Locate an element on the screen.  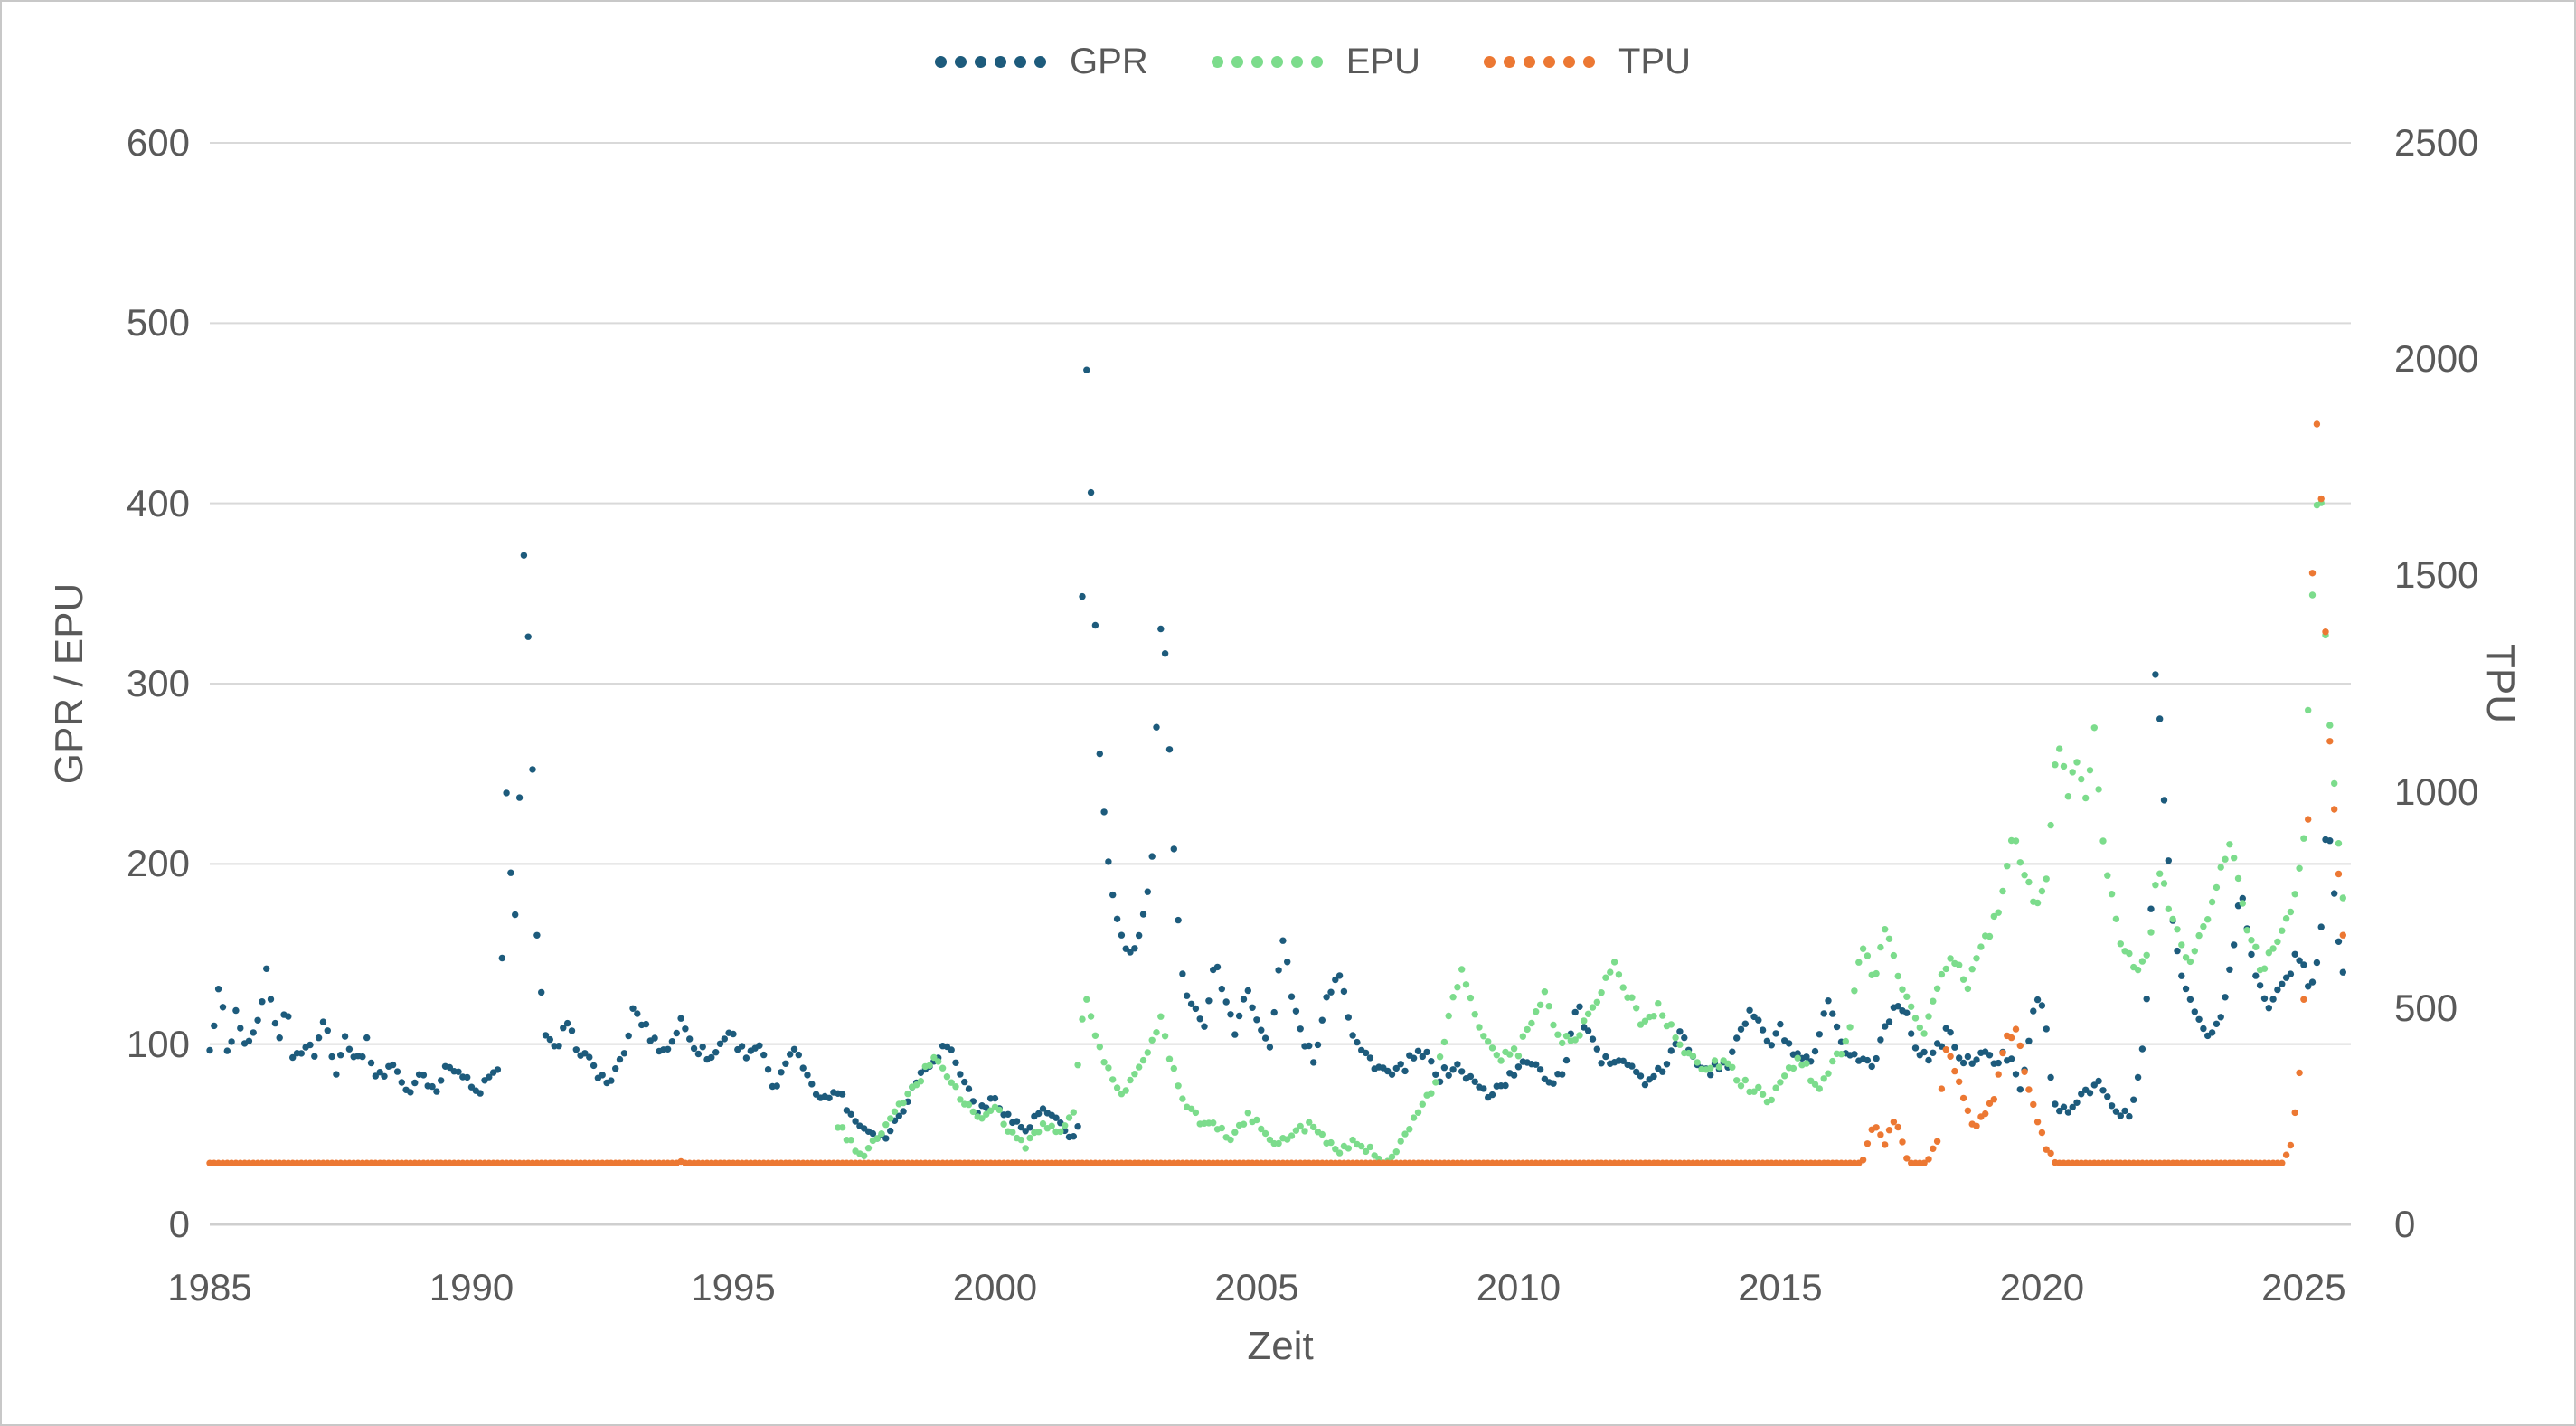
legend-item-epu: EPU is located at coordinates (1315, 62).